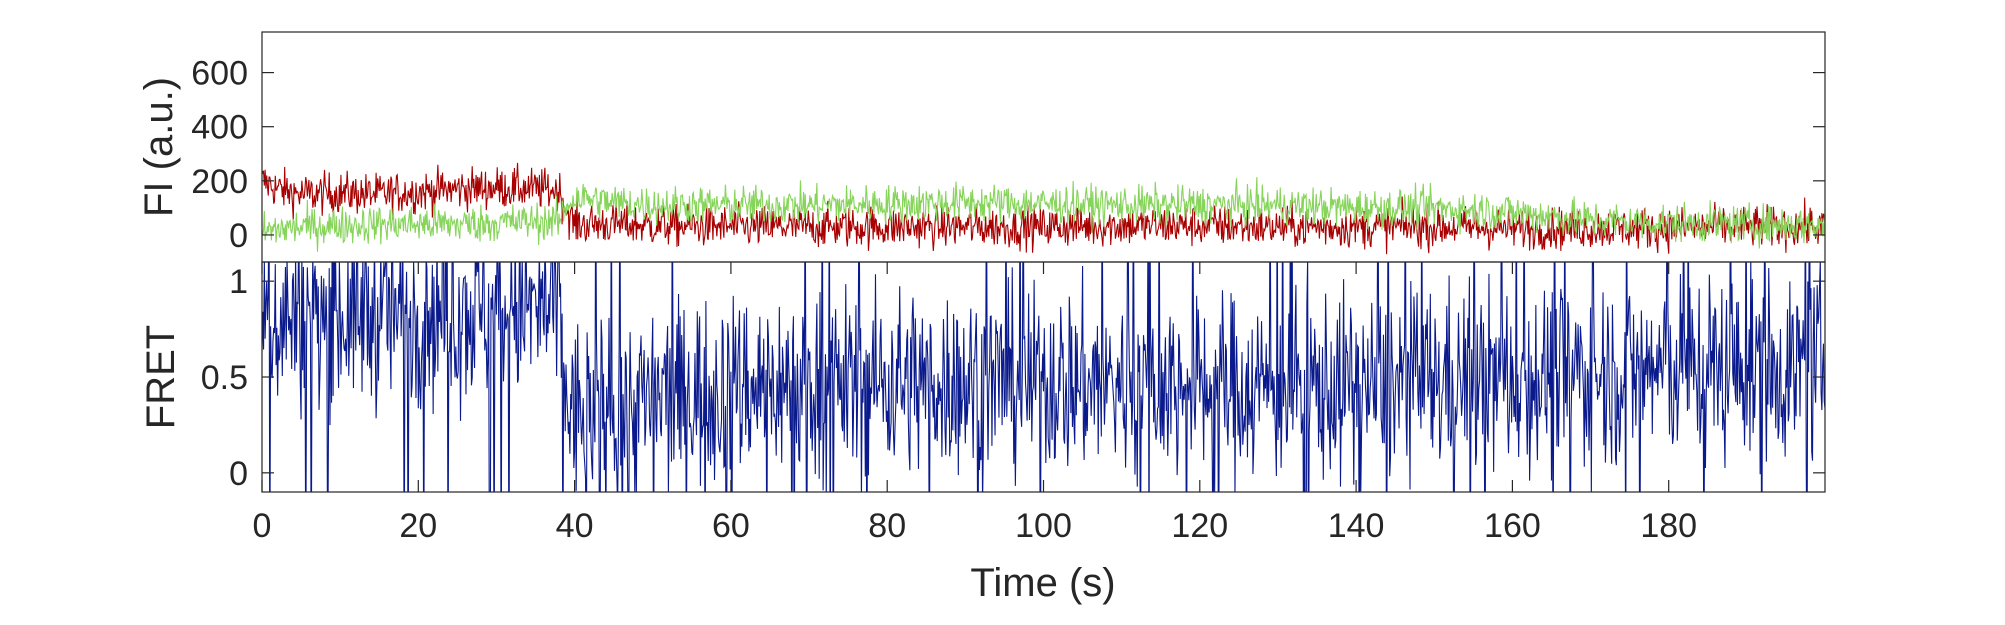 The image size is (2005, 625). What do you see at coordinates (1356, 526) in the screenshot?
I see `x-tick-label: 140` at bounding box center [1356, 526].